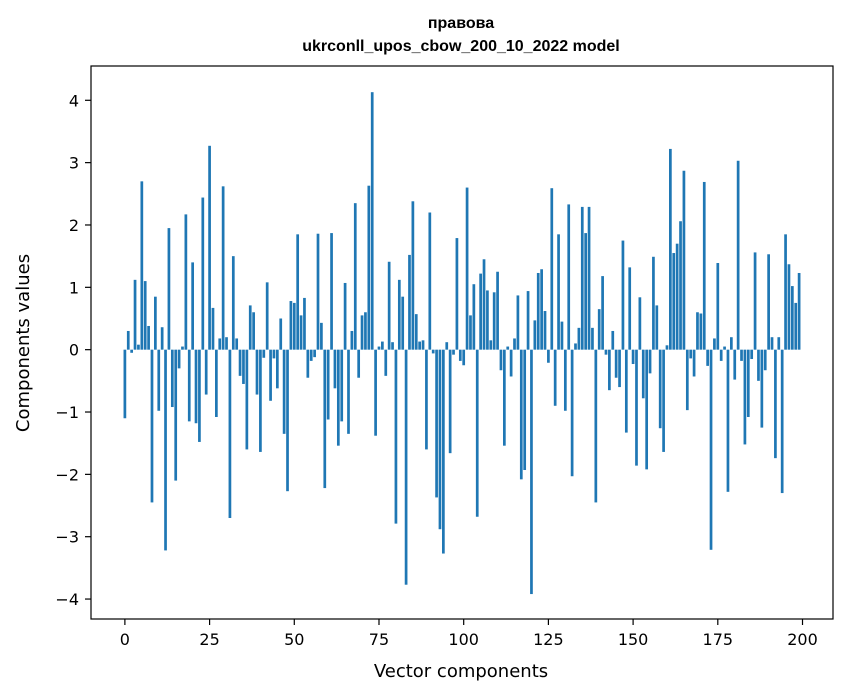 This screenshot has width=847, height=696. I want to click on x-tick-label: 200, so click(802, 639).